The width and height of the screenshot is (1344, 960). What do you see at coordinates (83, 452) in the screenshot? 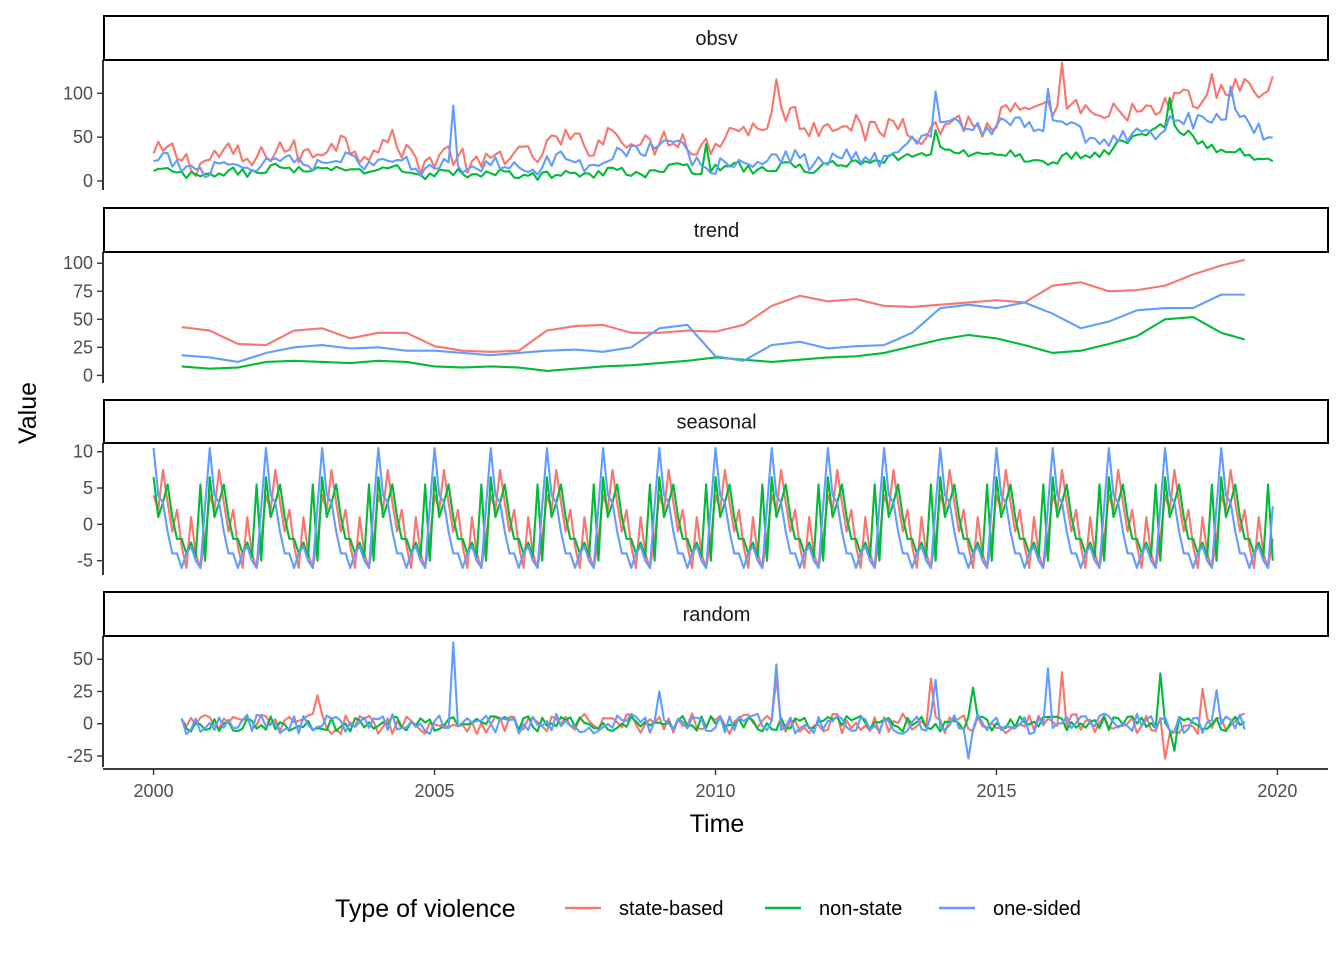
I see `y-tick-label-seasonal: 10` at bounding box center [83, 452].